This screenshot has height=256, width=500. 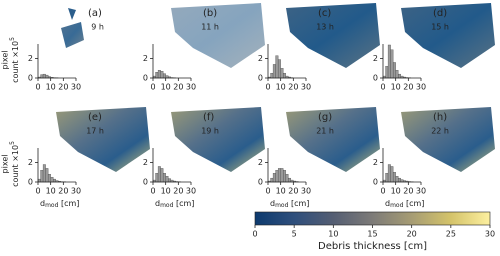 I want to click on time-label: 17 h, so click(x=95, y=131).